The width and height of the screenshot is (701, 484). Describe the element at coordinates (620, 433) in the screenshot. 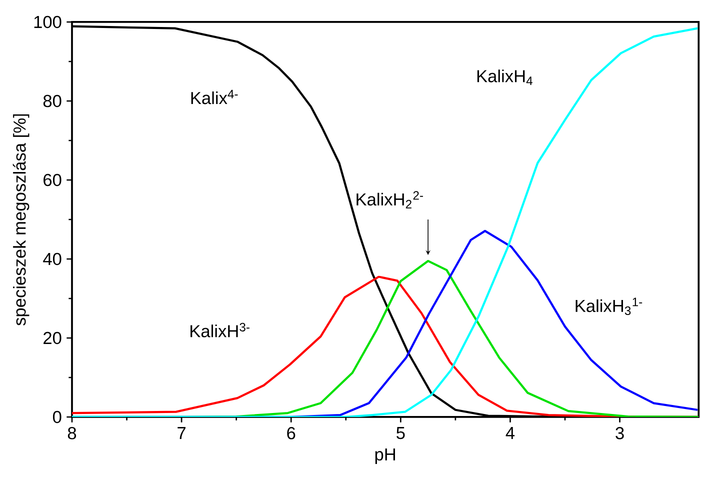

I see `x-tick-label: 3` at that location.